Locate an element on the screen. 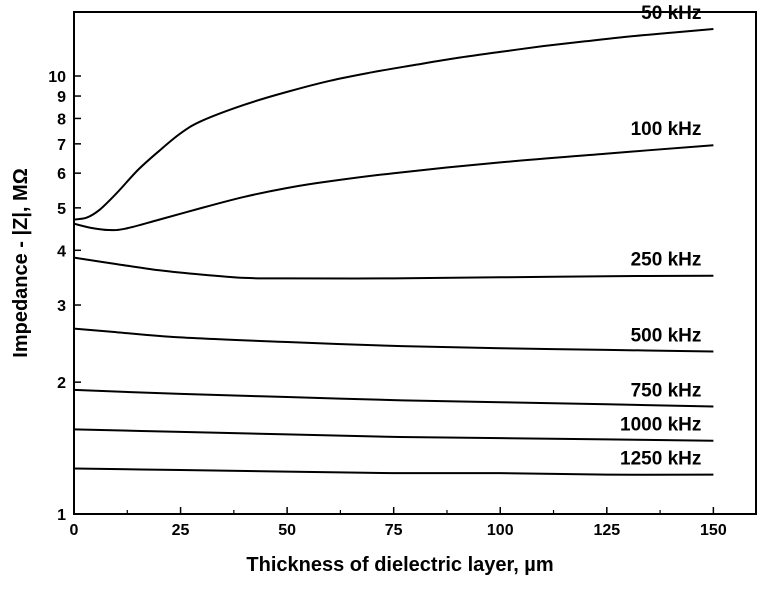  y-tick-label: 6 is located at coordinates (61, 174).